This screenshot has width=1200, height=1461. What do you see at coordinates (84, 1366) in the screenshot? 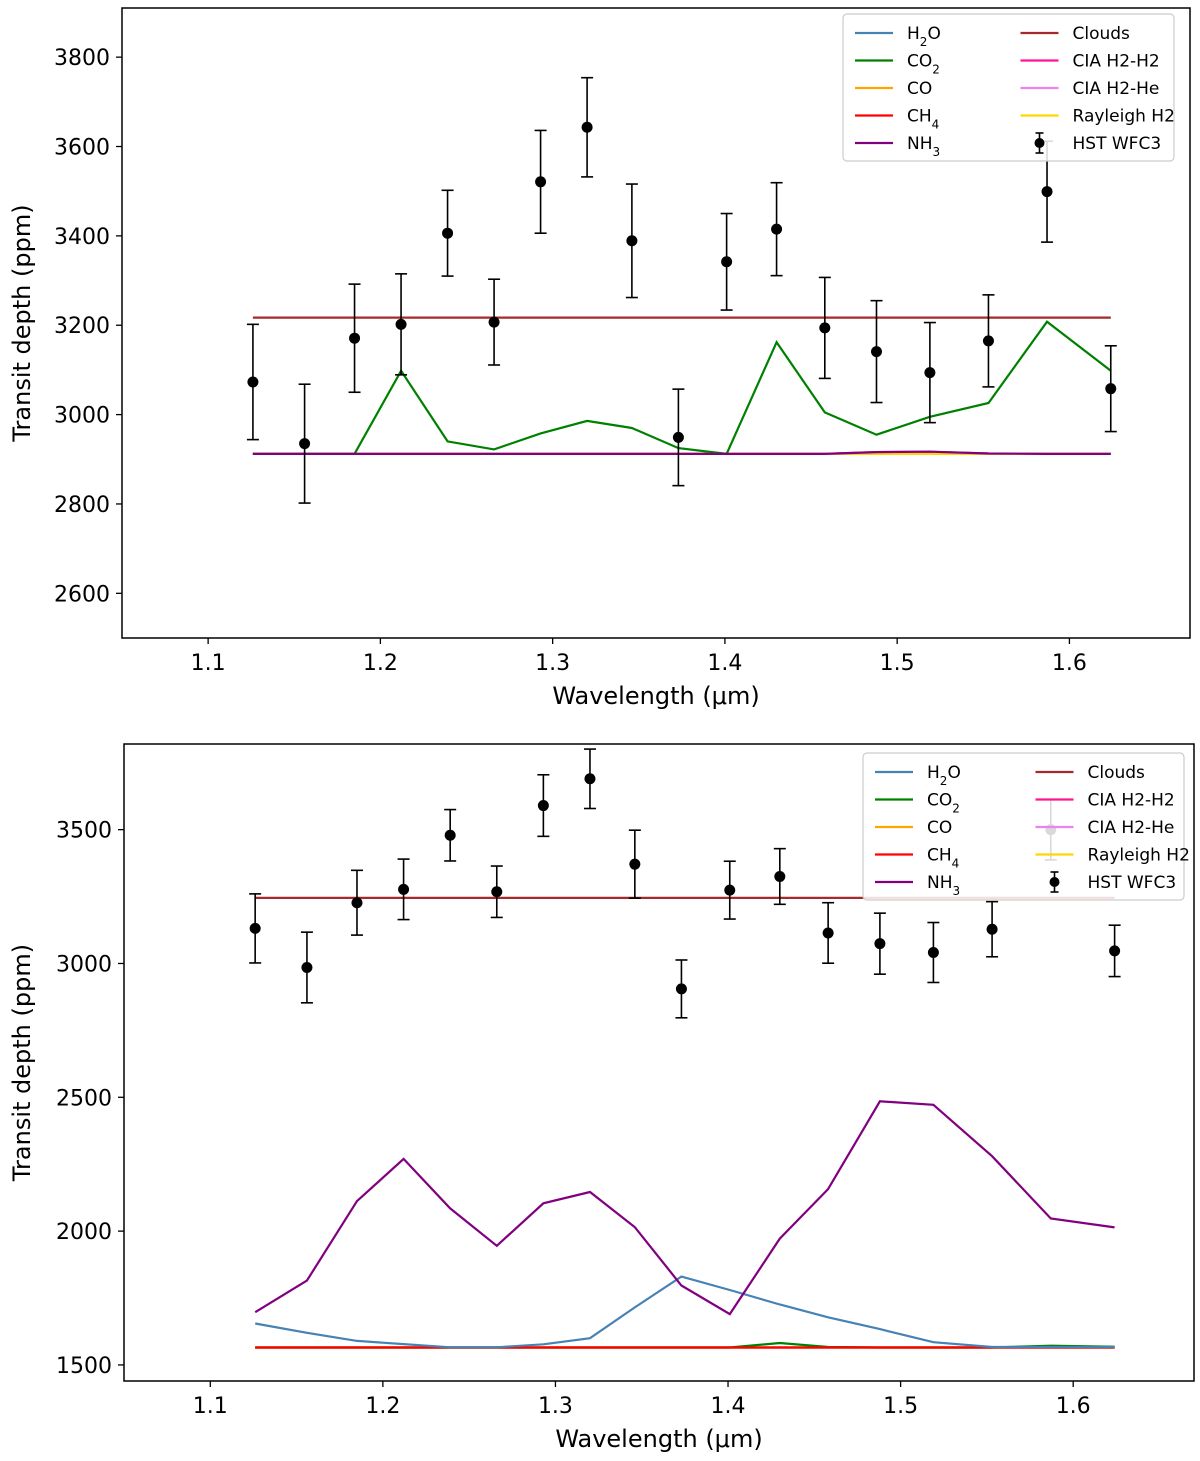
I see `y-tick-label: 1500` at bounding box center [84, 1366].